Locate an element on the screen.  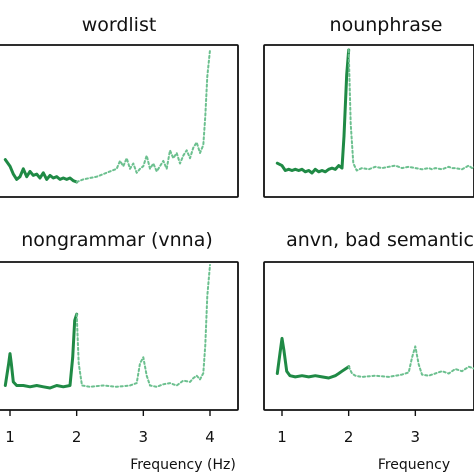
panel-title: nounphrase is located at coordinates (386, 25).